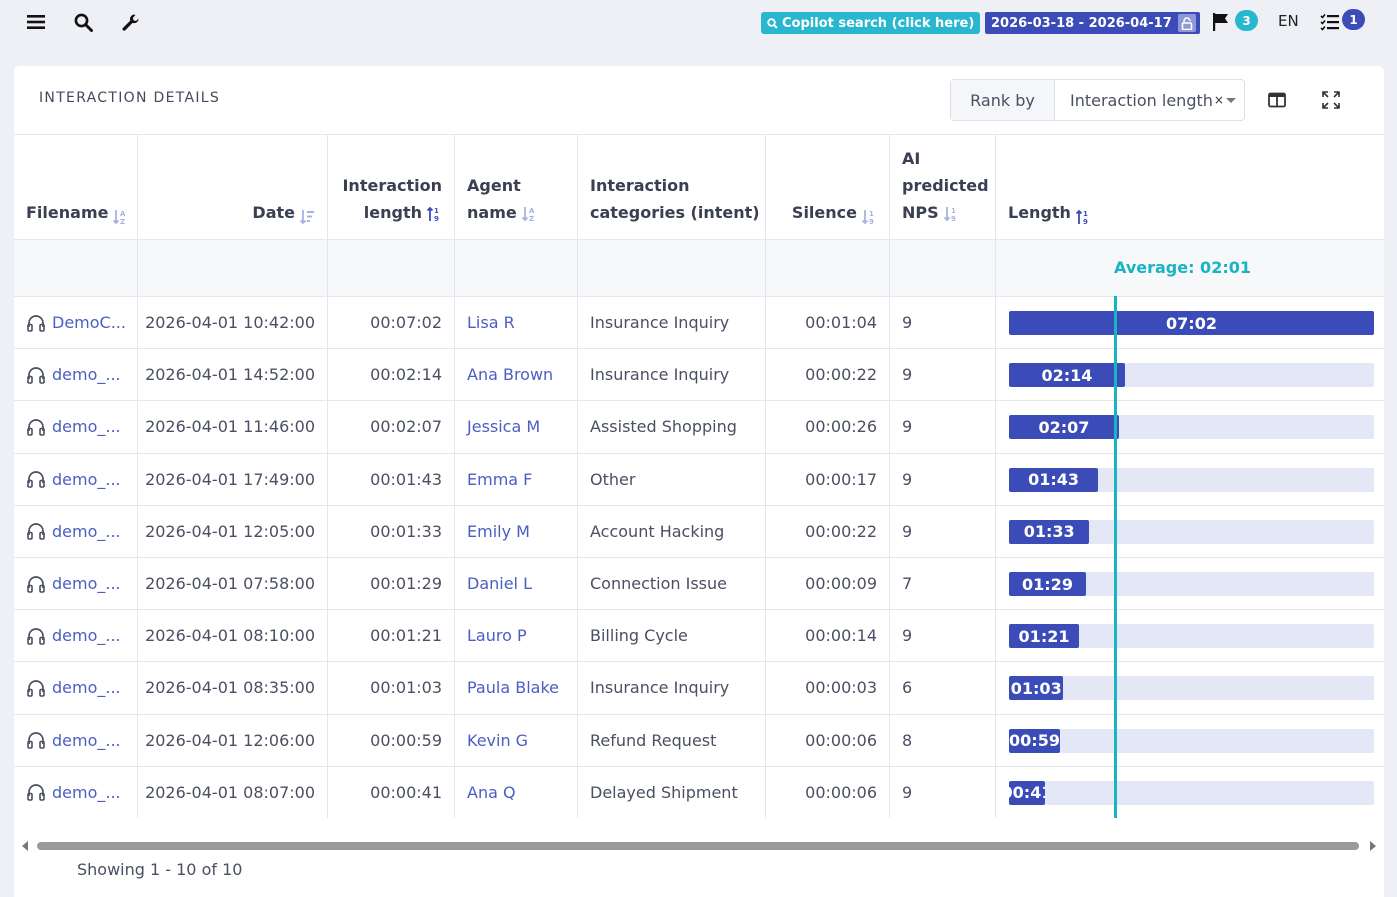 This screenshot has width=1397, height=897. What do you see at coordinates (1353, 19) in the screenshot?
I see `tasks-count-badge: 1` at bounding box center [1353, 19].